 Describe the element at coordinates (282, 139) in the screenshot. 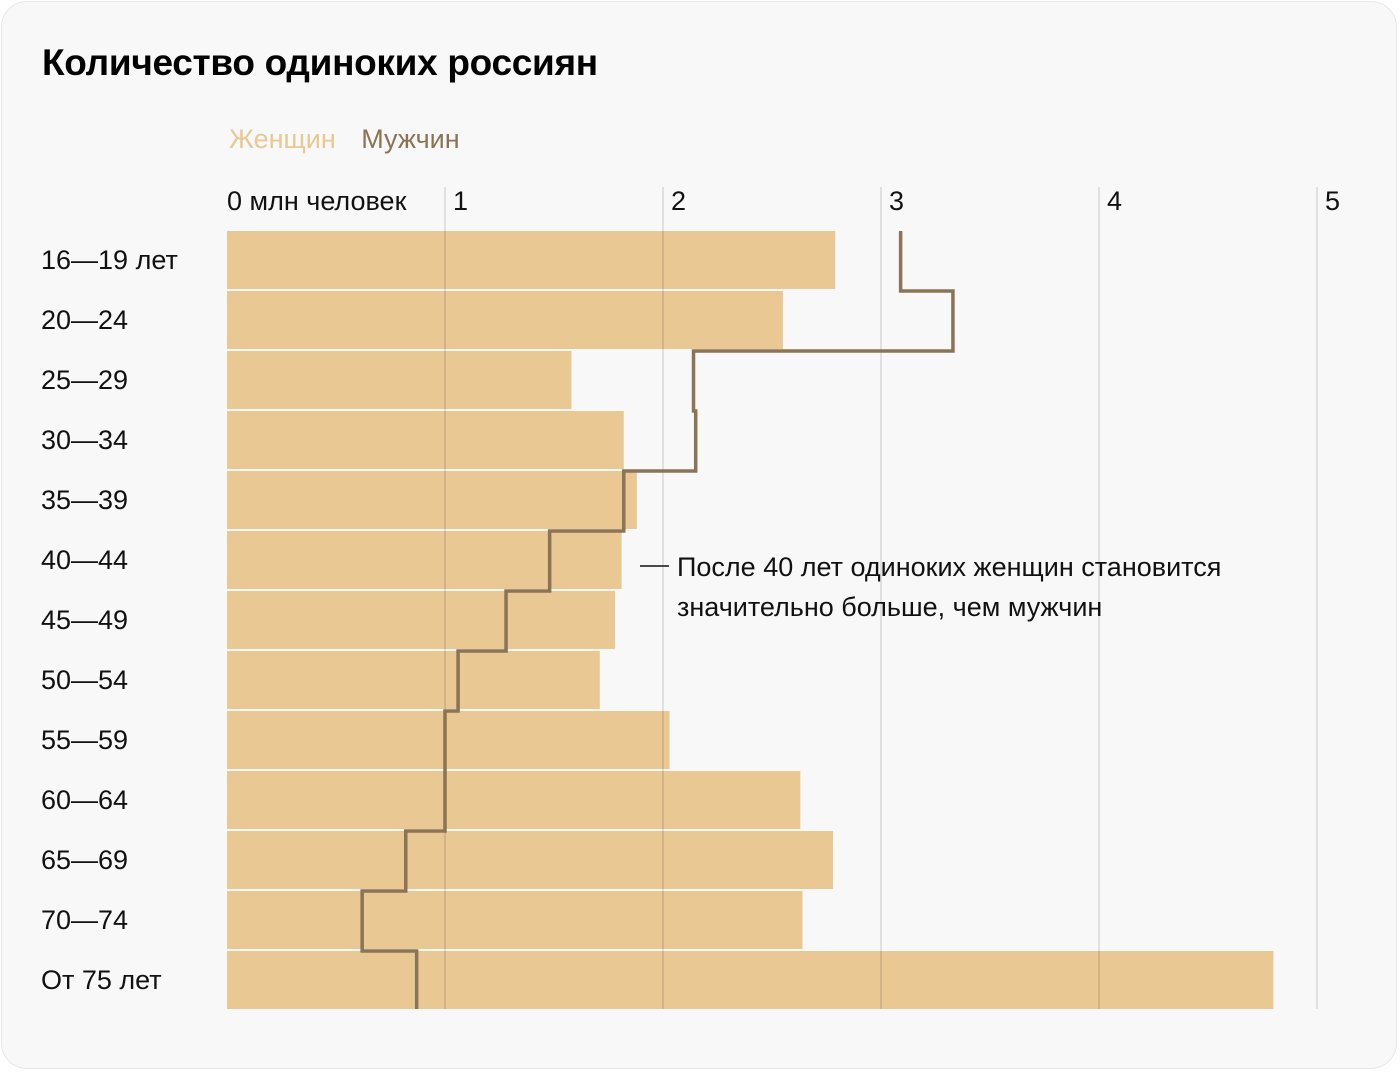

I see `legend-women: Женщин` at that location.